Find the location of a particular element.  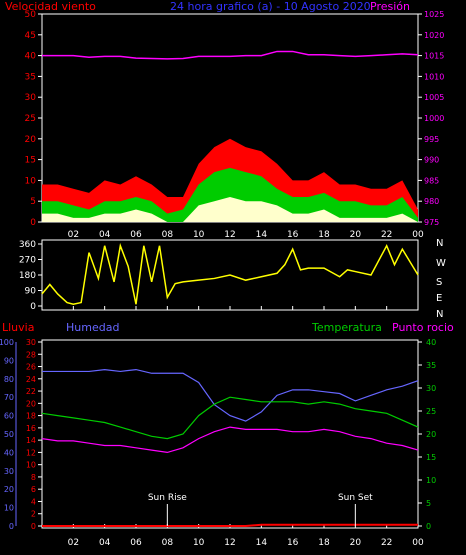

rain-tick-label: 8 is located at coordinates (33, 477).